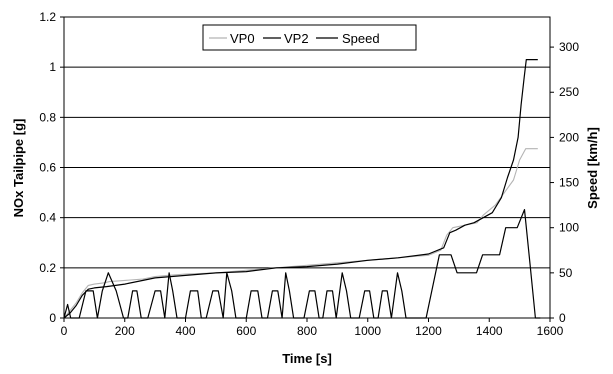 This screenshot has height=374, width=613. What do you see at coordinates (307, 358) in the screenshot?
I see `x-axis-title: Time [s]` at bounding box center [307, 358].